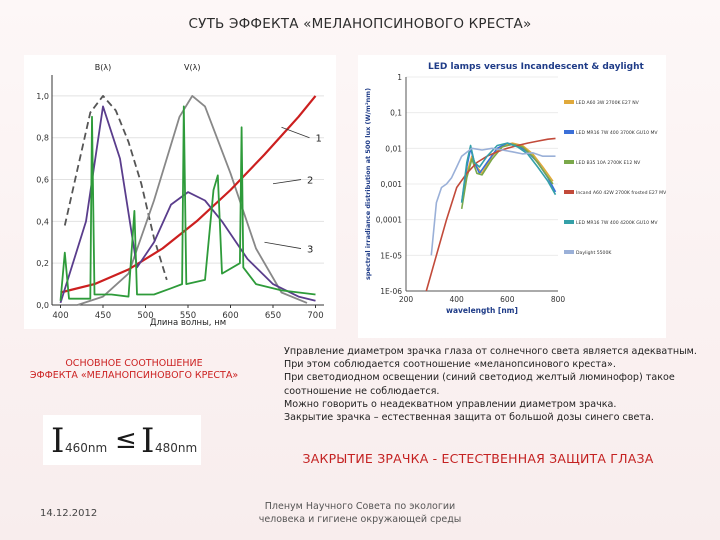 This screenshot has height=540, width=720. I want to click on slide-date: 14.12.2012, so click(69, 513).